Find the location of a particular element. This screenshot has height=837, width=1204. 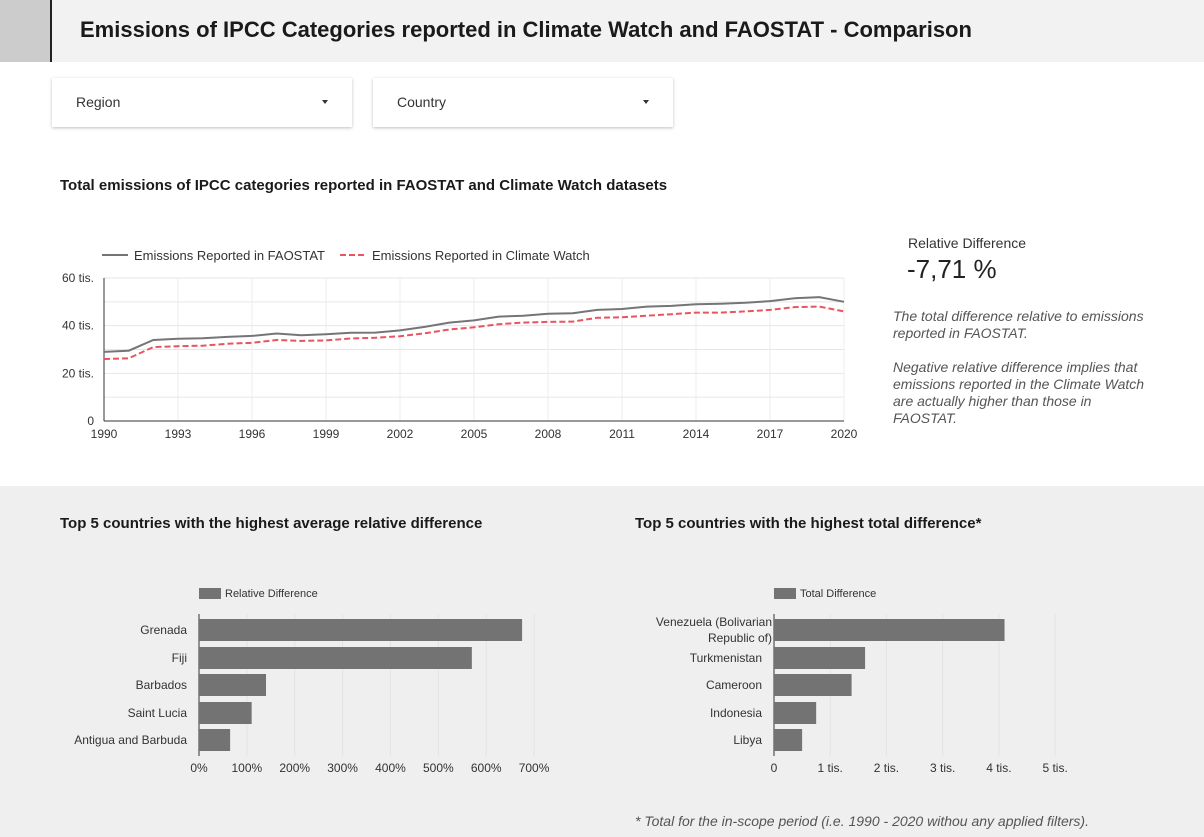

x-tick-label: 600% is located at coordinates (486, 768).